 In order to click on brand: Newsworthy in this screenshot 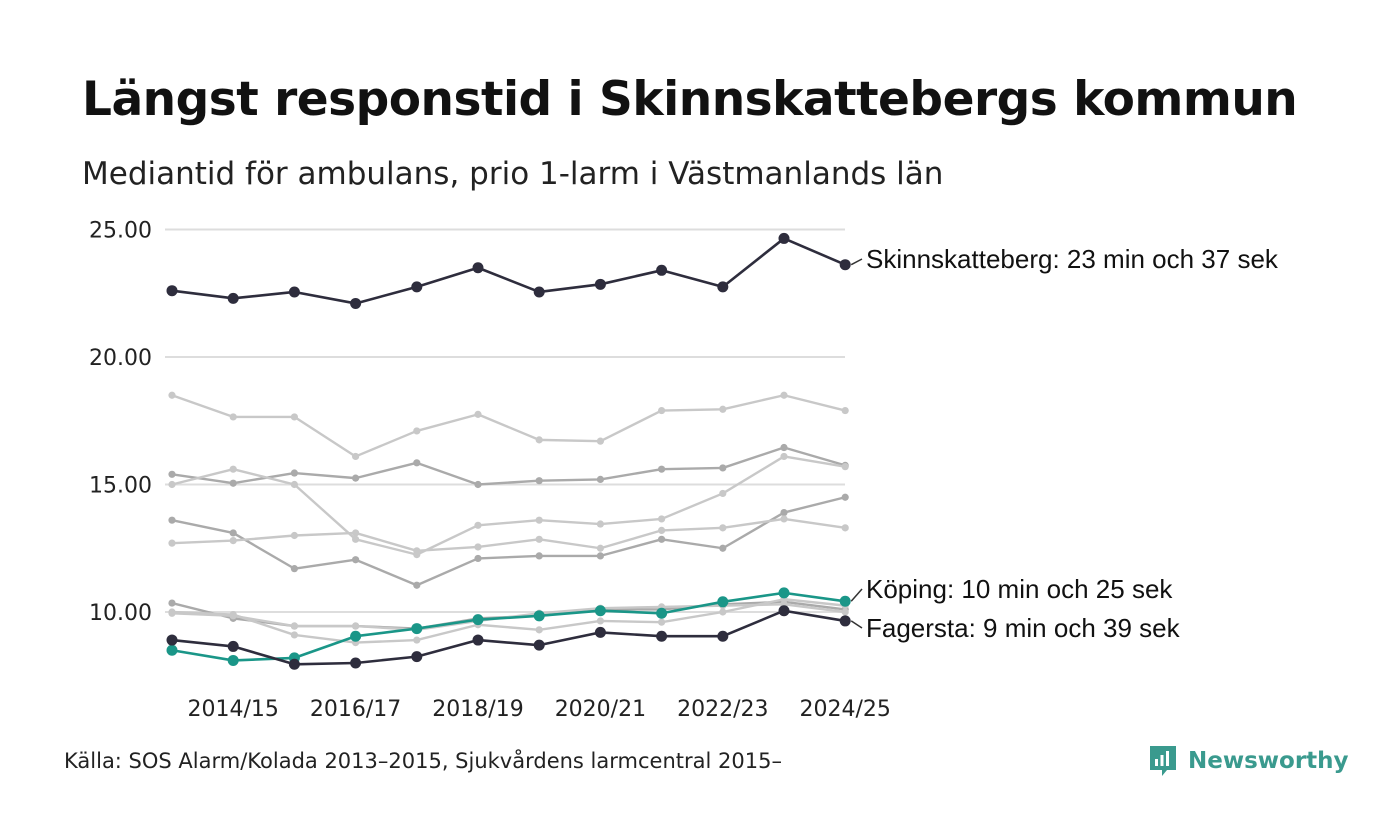, I will do `click(1248, 761)`.